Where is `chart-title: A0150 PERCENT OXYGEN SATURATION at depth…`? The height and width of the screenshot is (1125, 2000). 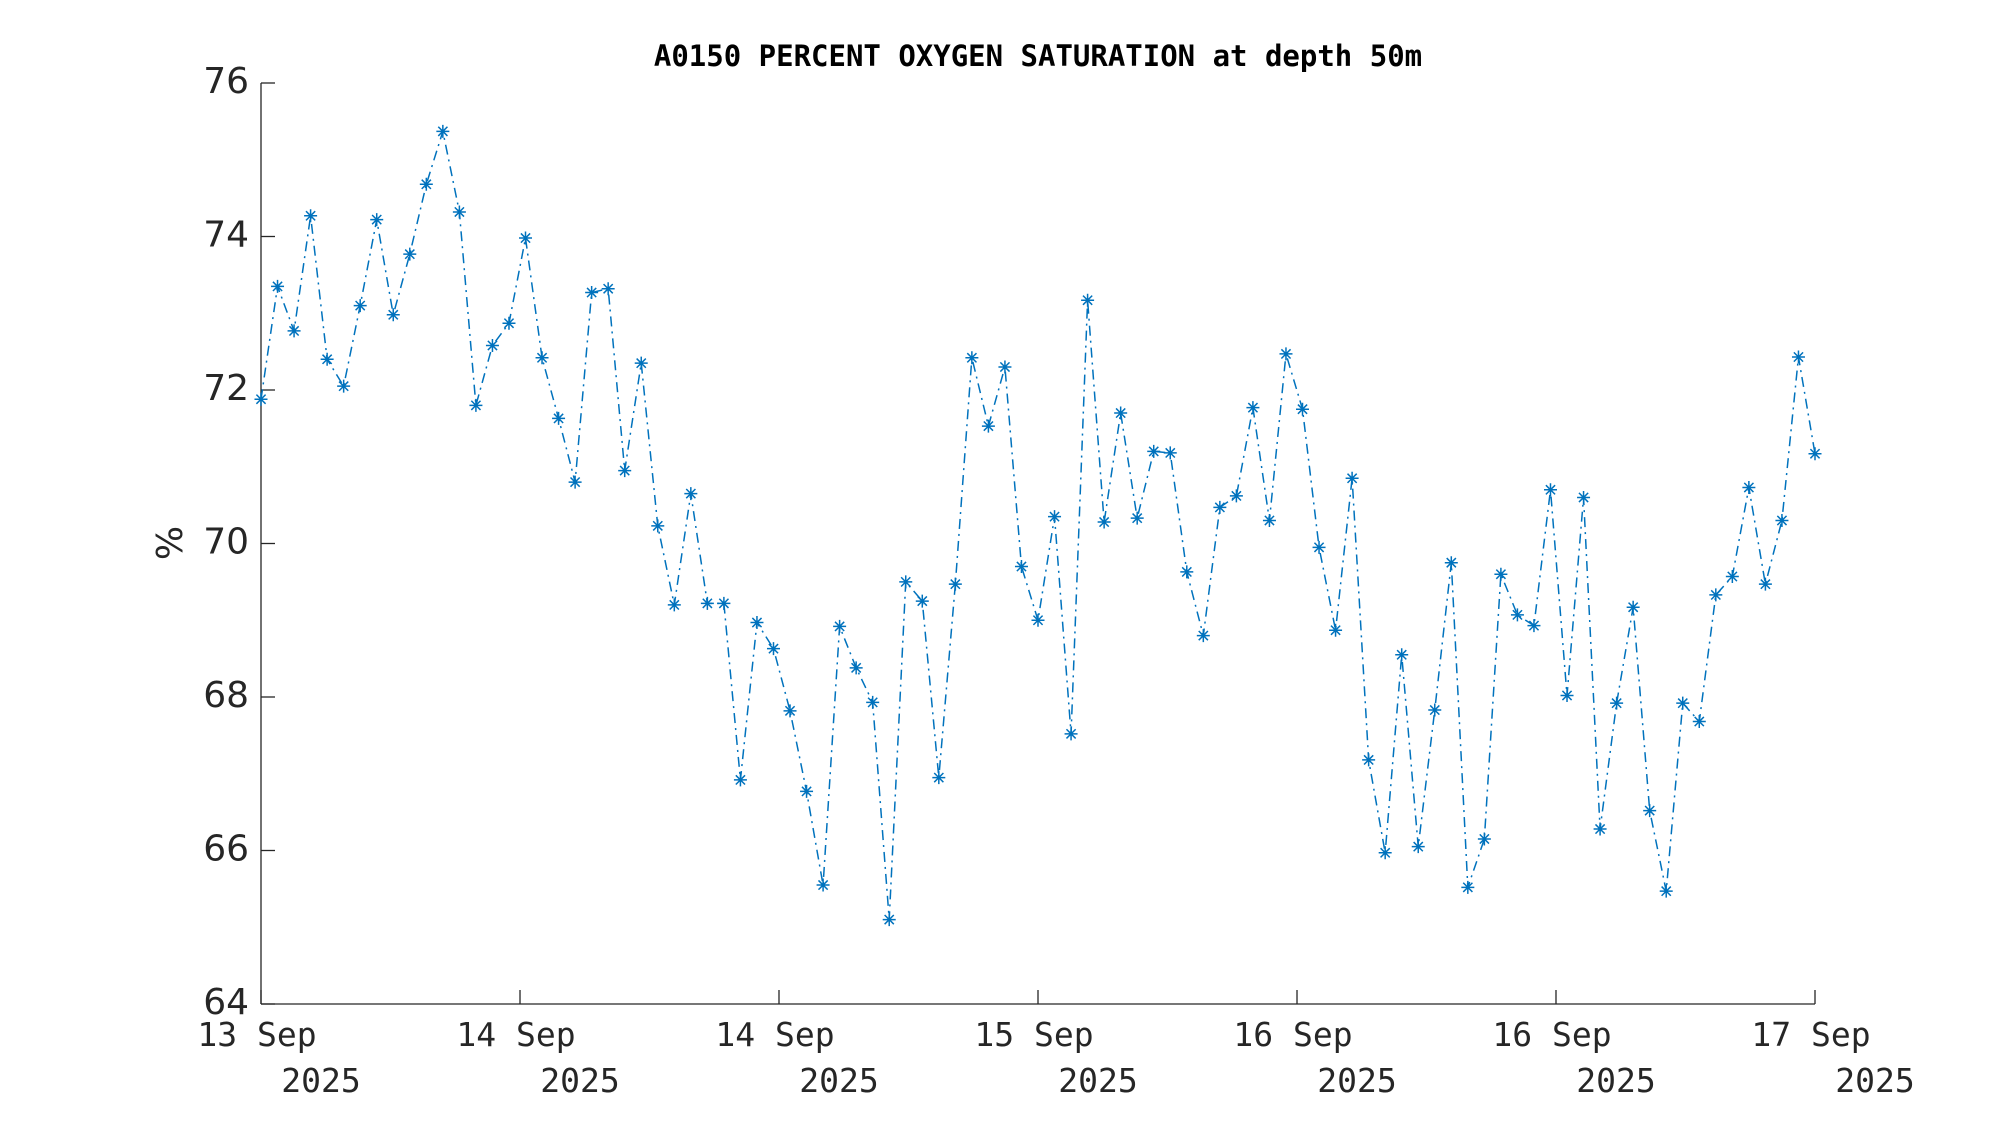 chart-title: A0150 PERCENT OXYGEN SATURATION at depth… is located at coordinates (1038, 56).